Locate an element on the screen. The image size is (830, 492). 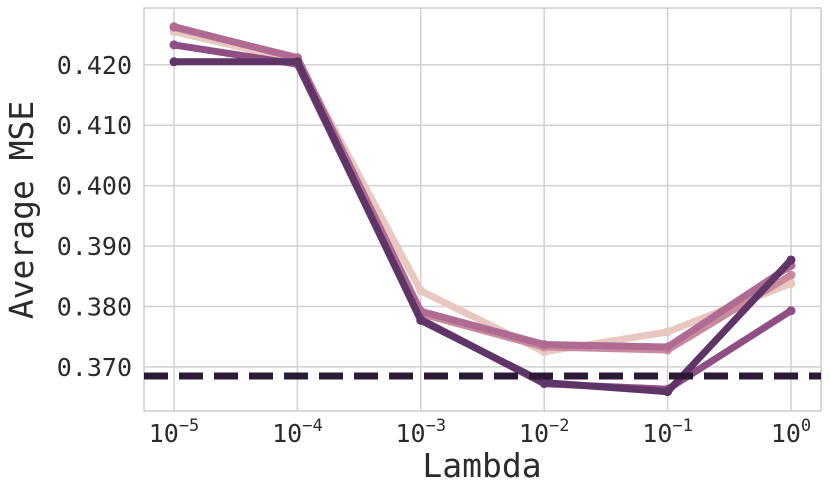
y-tick-label: 0.420 is located at coordinates (94, 65).